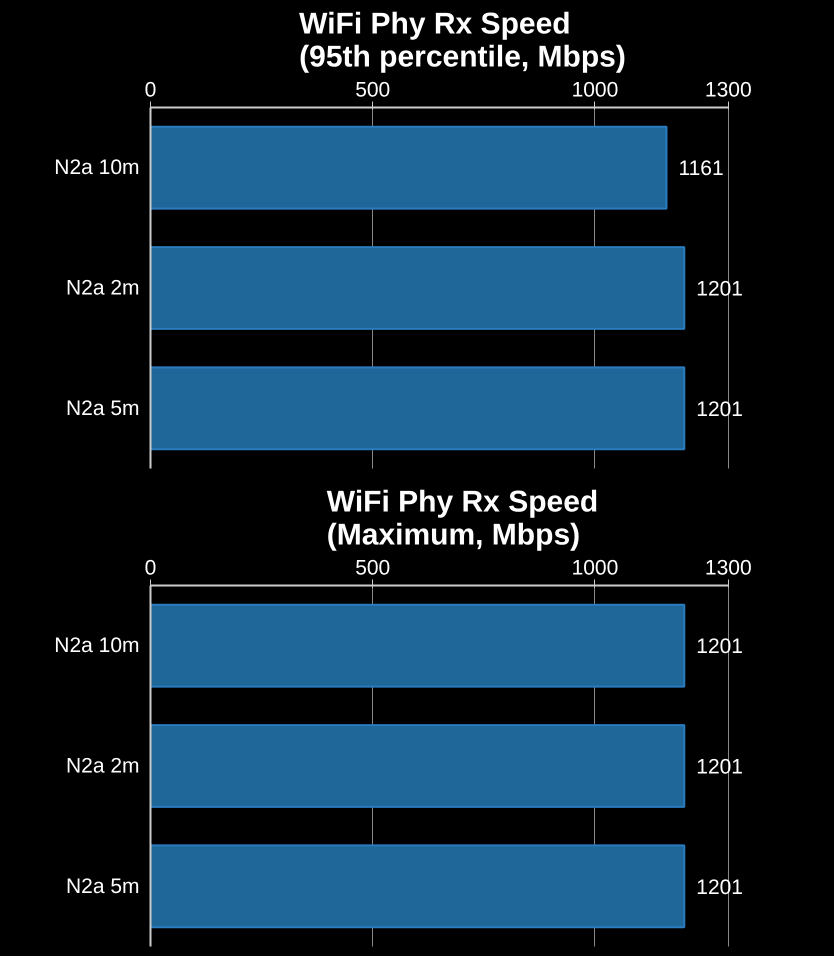  I want to click on data-label: 1161, so click(701, 168).